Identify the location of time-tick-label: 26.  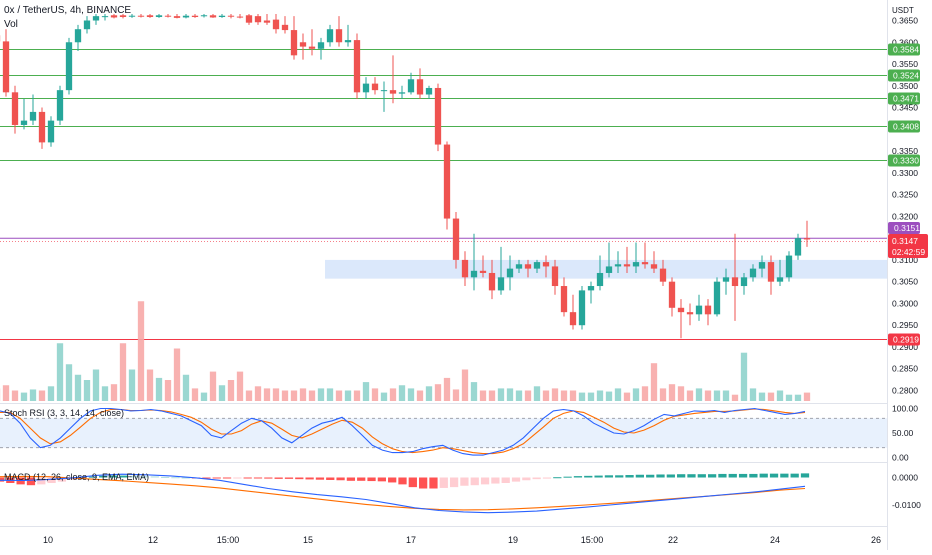
(876, 540).